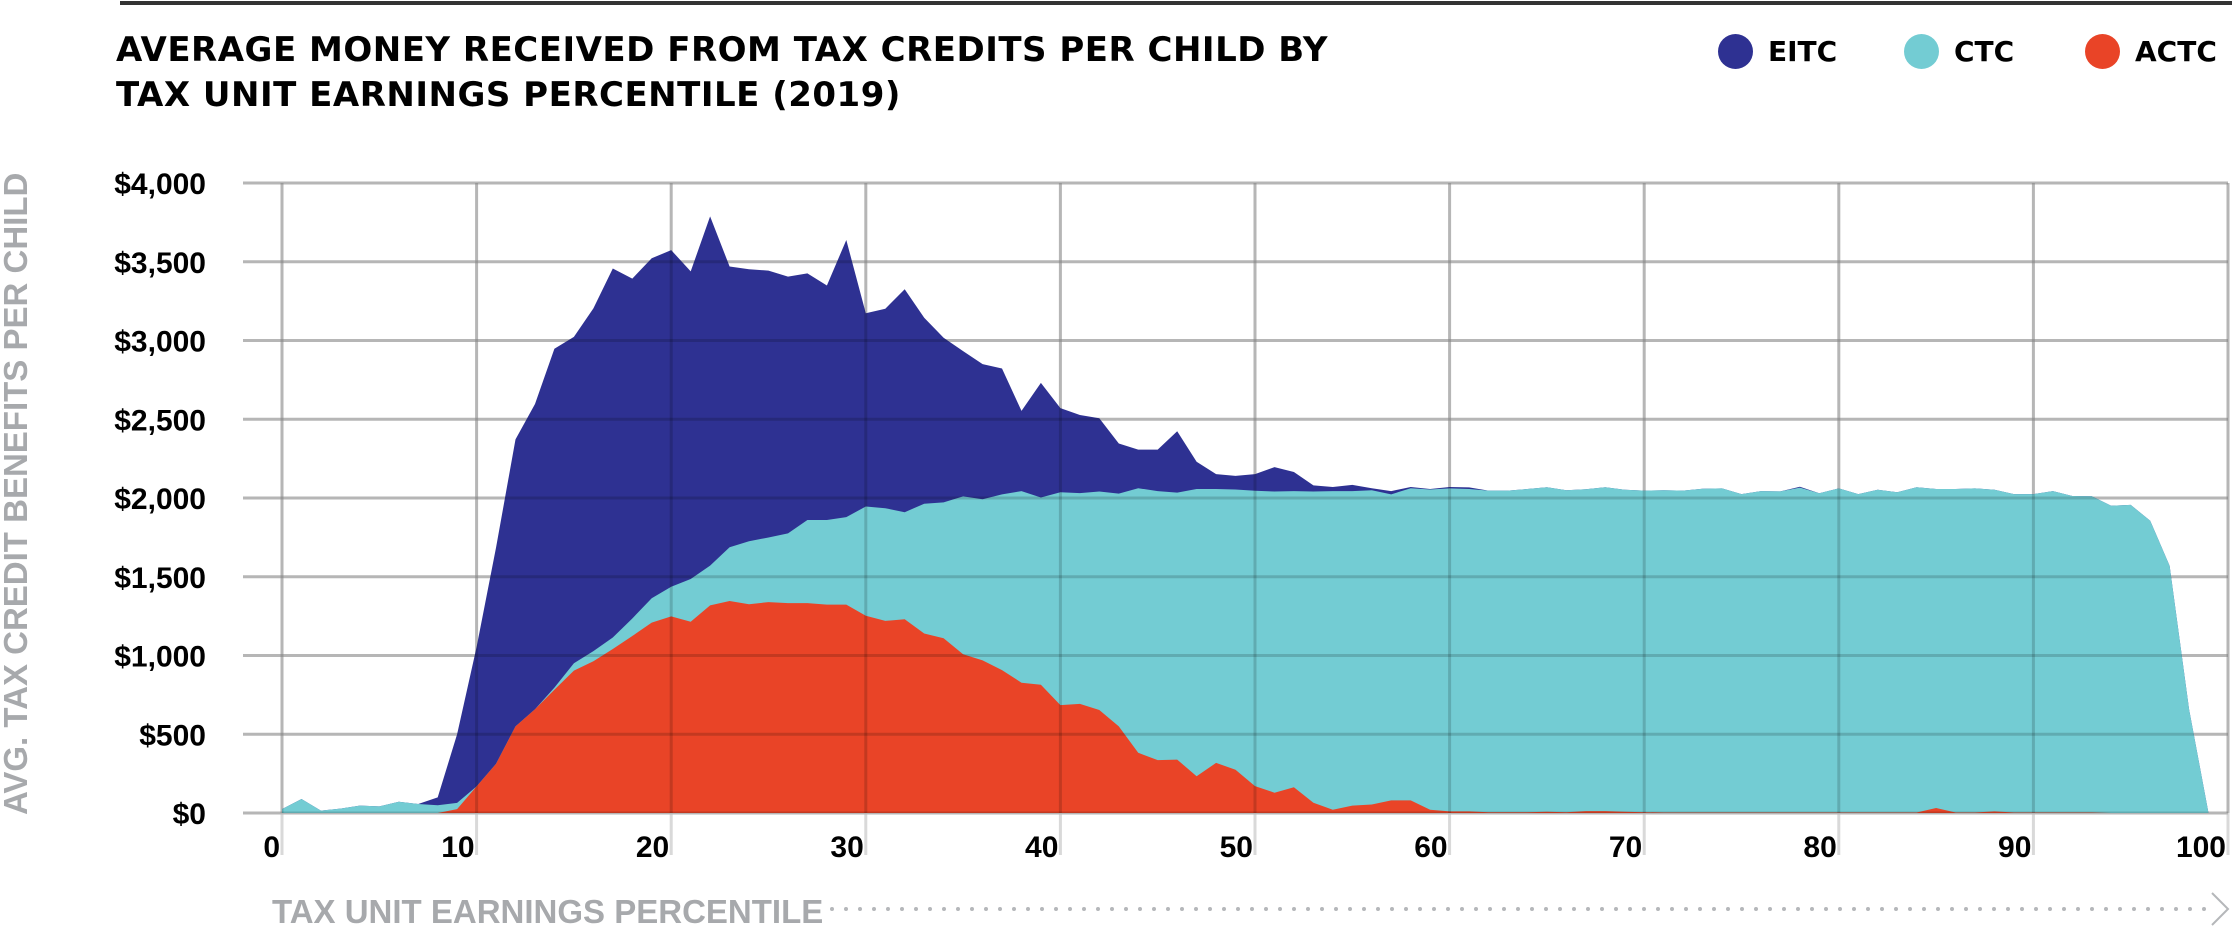 Image resolution: width=2232 pixels, height=931 pixels. What do you see at coordinates (2220, 909) in the screenshot?
I see `arrow-right-icon` at bounding box center [2220, 909].